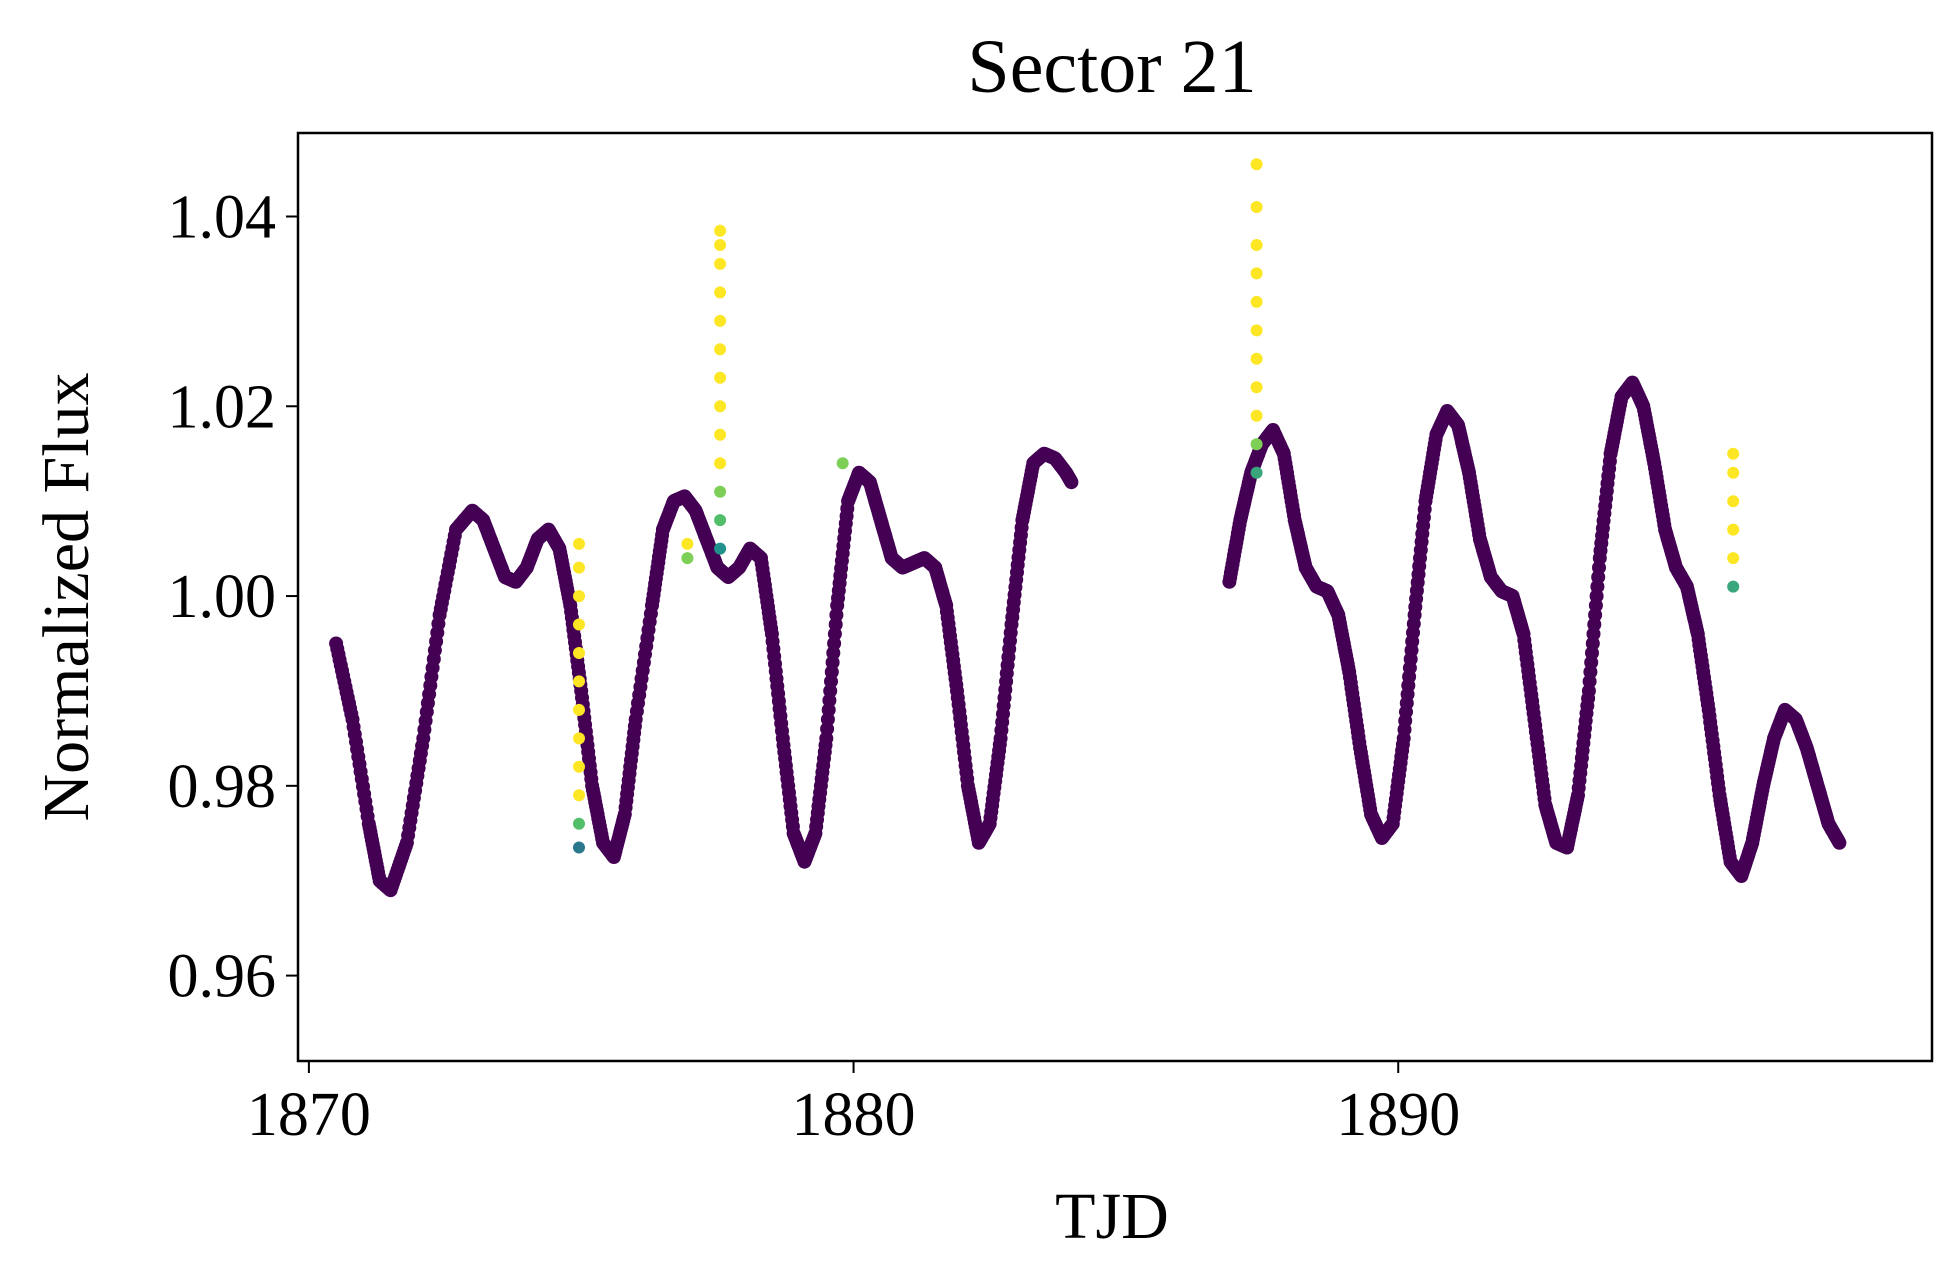 Image resolution: width=1954 pixels, height=1283 pixels. I want to click on x-axis-label: TJD, so click(1112, 1216).